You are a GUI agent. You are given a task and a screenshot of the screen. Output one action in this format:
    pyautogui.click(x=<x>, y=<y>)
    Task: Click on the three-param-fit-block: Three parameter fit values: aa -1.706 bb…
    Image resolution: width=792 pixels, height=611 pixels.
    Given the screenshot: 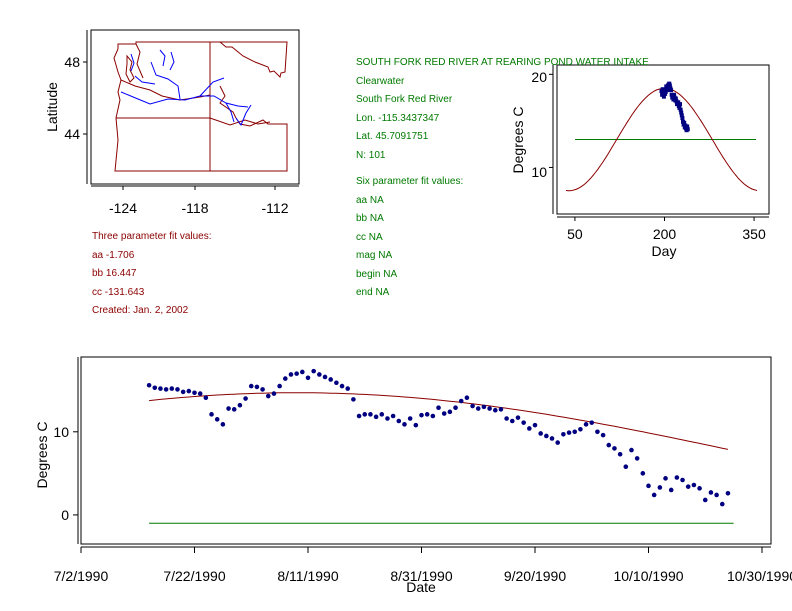 What is the action you would take?
    pyautogui.click(x=152, y=274)
    